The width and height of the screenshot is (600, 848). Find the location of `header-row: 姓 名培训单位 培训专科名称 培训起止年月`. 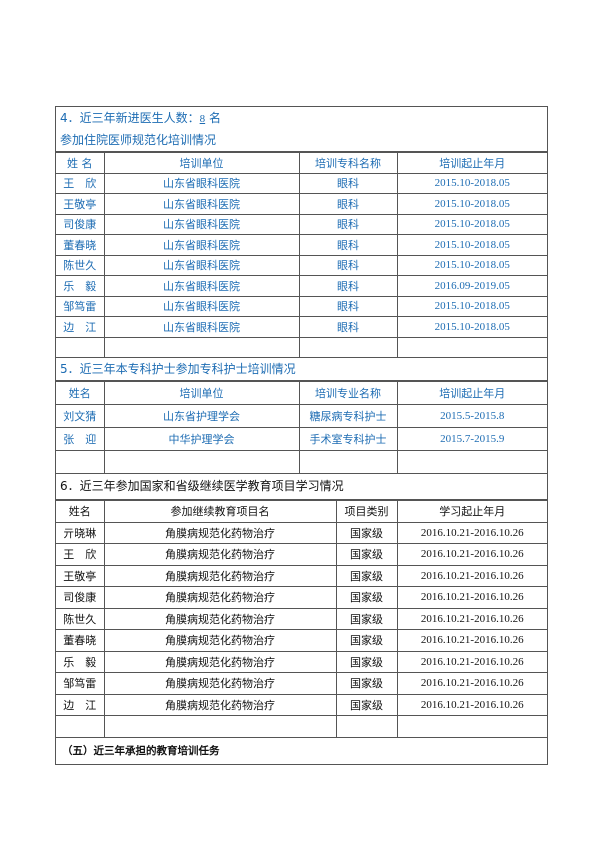

header-row: 姓 名培训单位 培训专科名称 培训起止年月 is located at coordinates (301, 163).